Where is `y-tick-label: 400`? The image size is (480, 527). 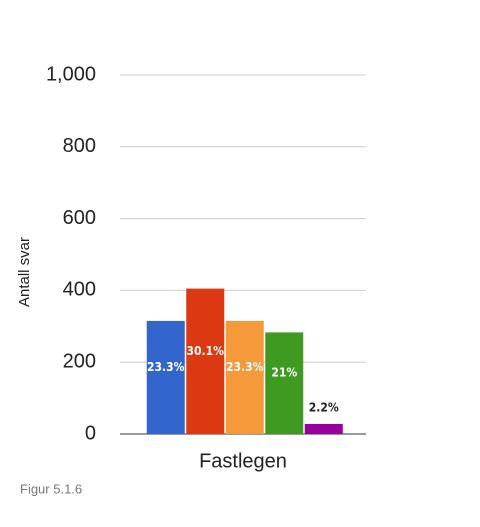
y-tick-label: 400 is located at coordinates (79, 290).